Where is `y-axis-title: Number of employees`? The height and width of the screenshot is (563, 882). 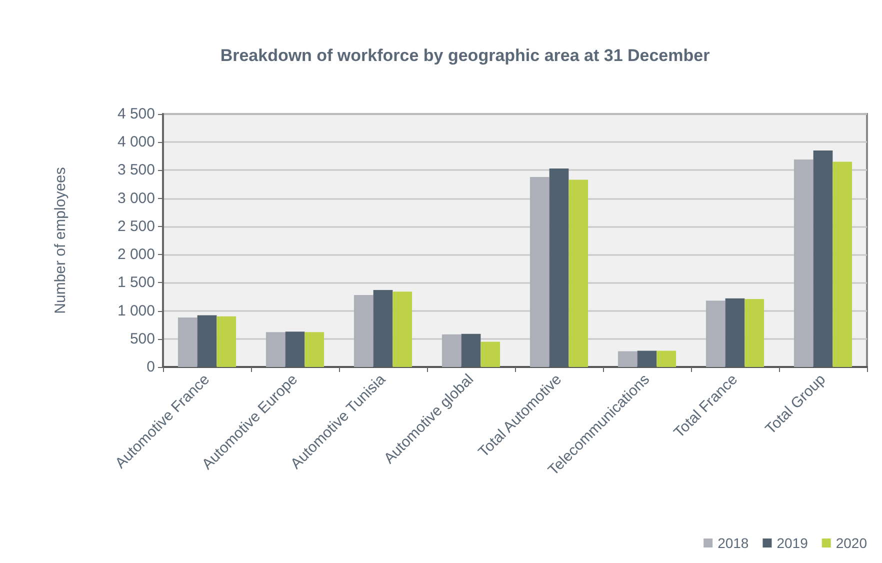
y-axis-title: Number of employees is located at coordinates (60, 240).